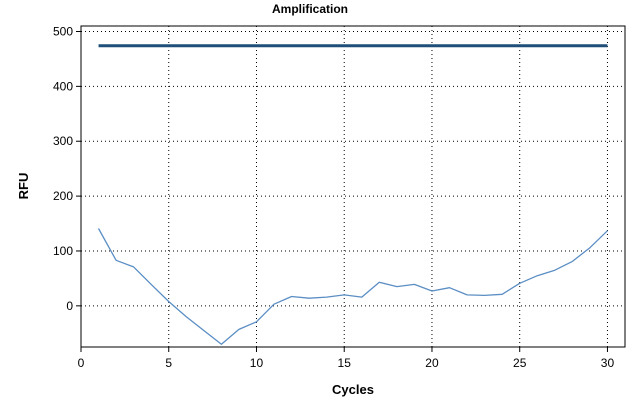 Image resolution: width=643 pixels, height=403 pixels. I want to click on x-tick-label: 10, so click(257, 363).